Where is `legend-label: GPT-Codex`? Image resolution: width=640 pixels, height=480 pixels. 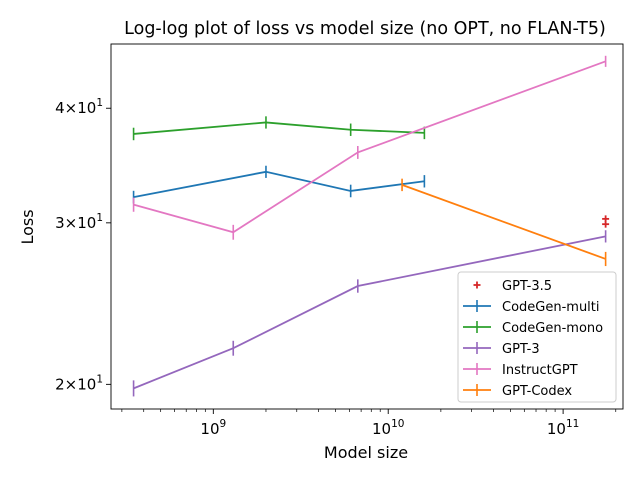
legend-label: GPT-Codex is located at coordinates (537, 391).